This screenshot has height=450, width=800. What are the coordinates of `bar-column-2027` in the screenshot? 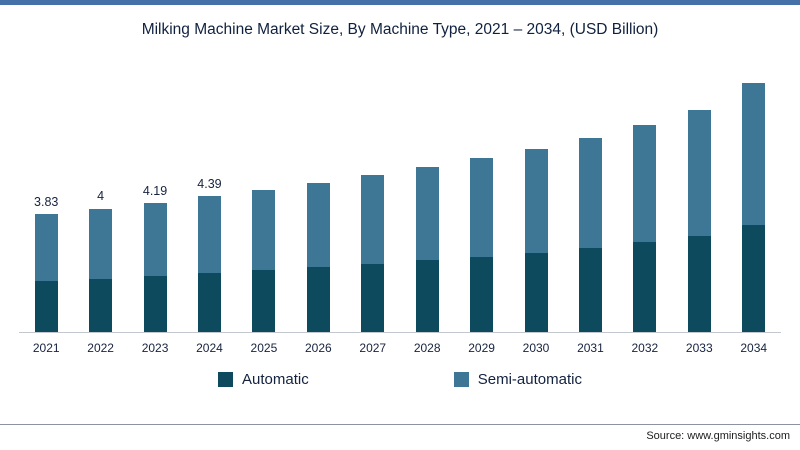 It's located at (373, 193).